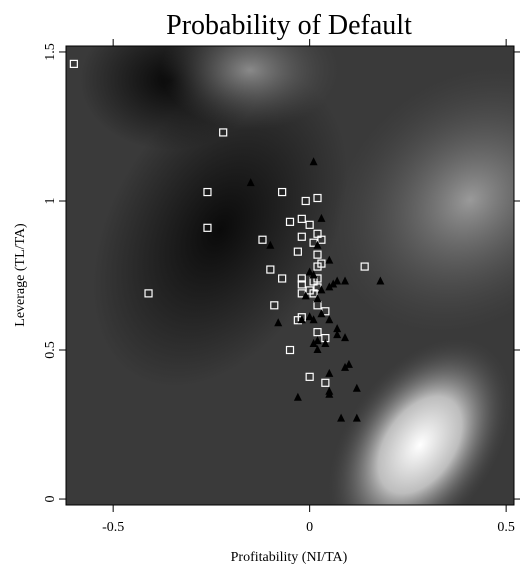 This screenshot has height=569, width=520. Describe the element at coordinates (50, 350) in the screenshot. I see `y-tick-label: 0.5` at that location.